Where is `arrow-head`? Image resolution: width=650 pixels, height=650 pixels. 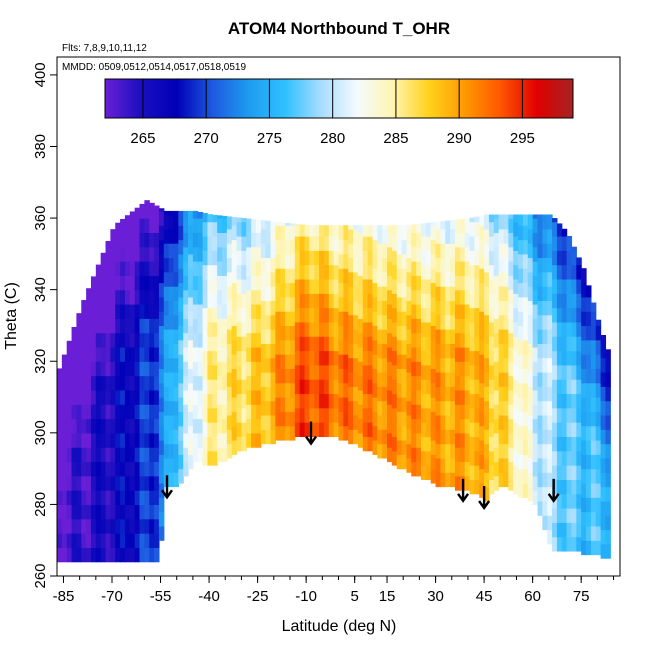
arrow-head is located at coordinates (484, 505).